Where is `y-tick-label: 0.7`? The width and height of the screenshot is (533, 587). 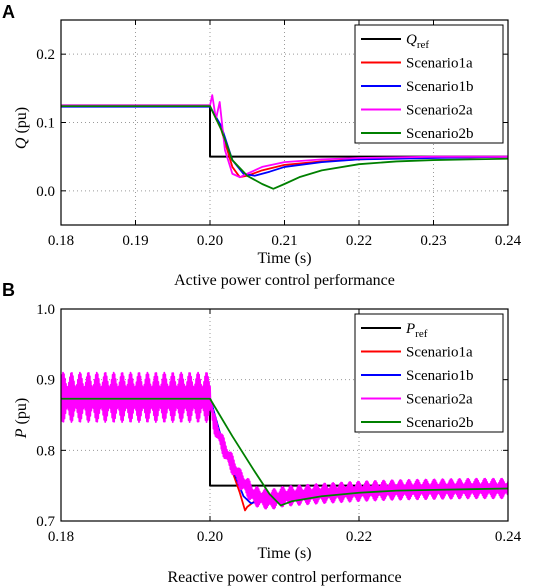
y-tick-label: 0.7 is located at coordinates (45, 522).